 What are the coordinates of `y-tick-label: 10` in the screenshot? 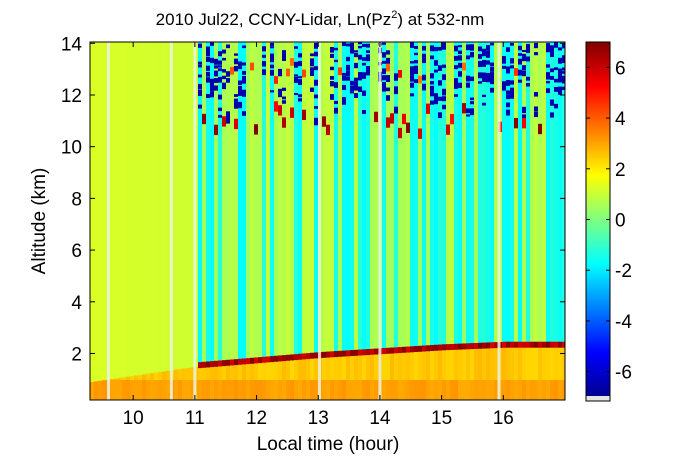 It's located at (71, 148).